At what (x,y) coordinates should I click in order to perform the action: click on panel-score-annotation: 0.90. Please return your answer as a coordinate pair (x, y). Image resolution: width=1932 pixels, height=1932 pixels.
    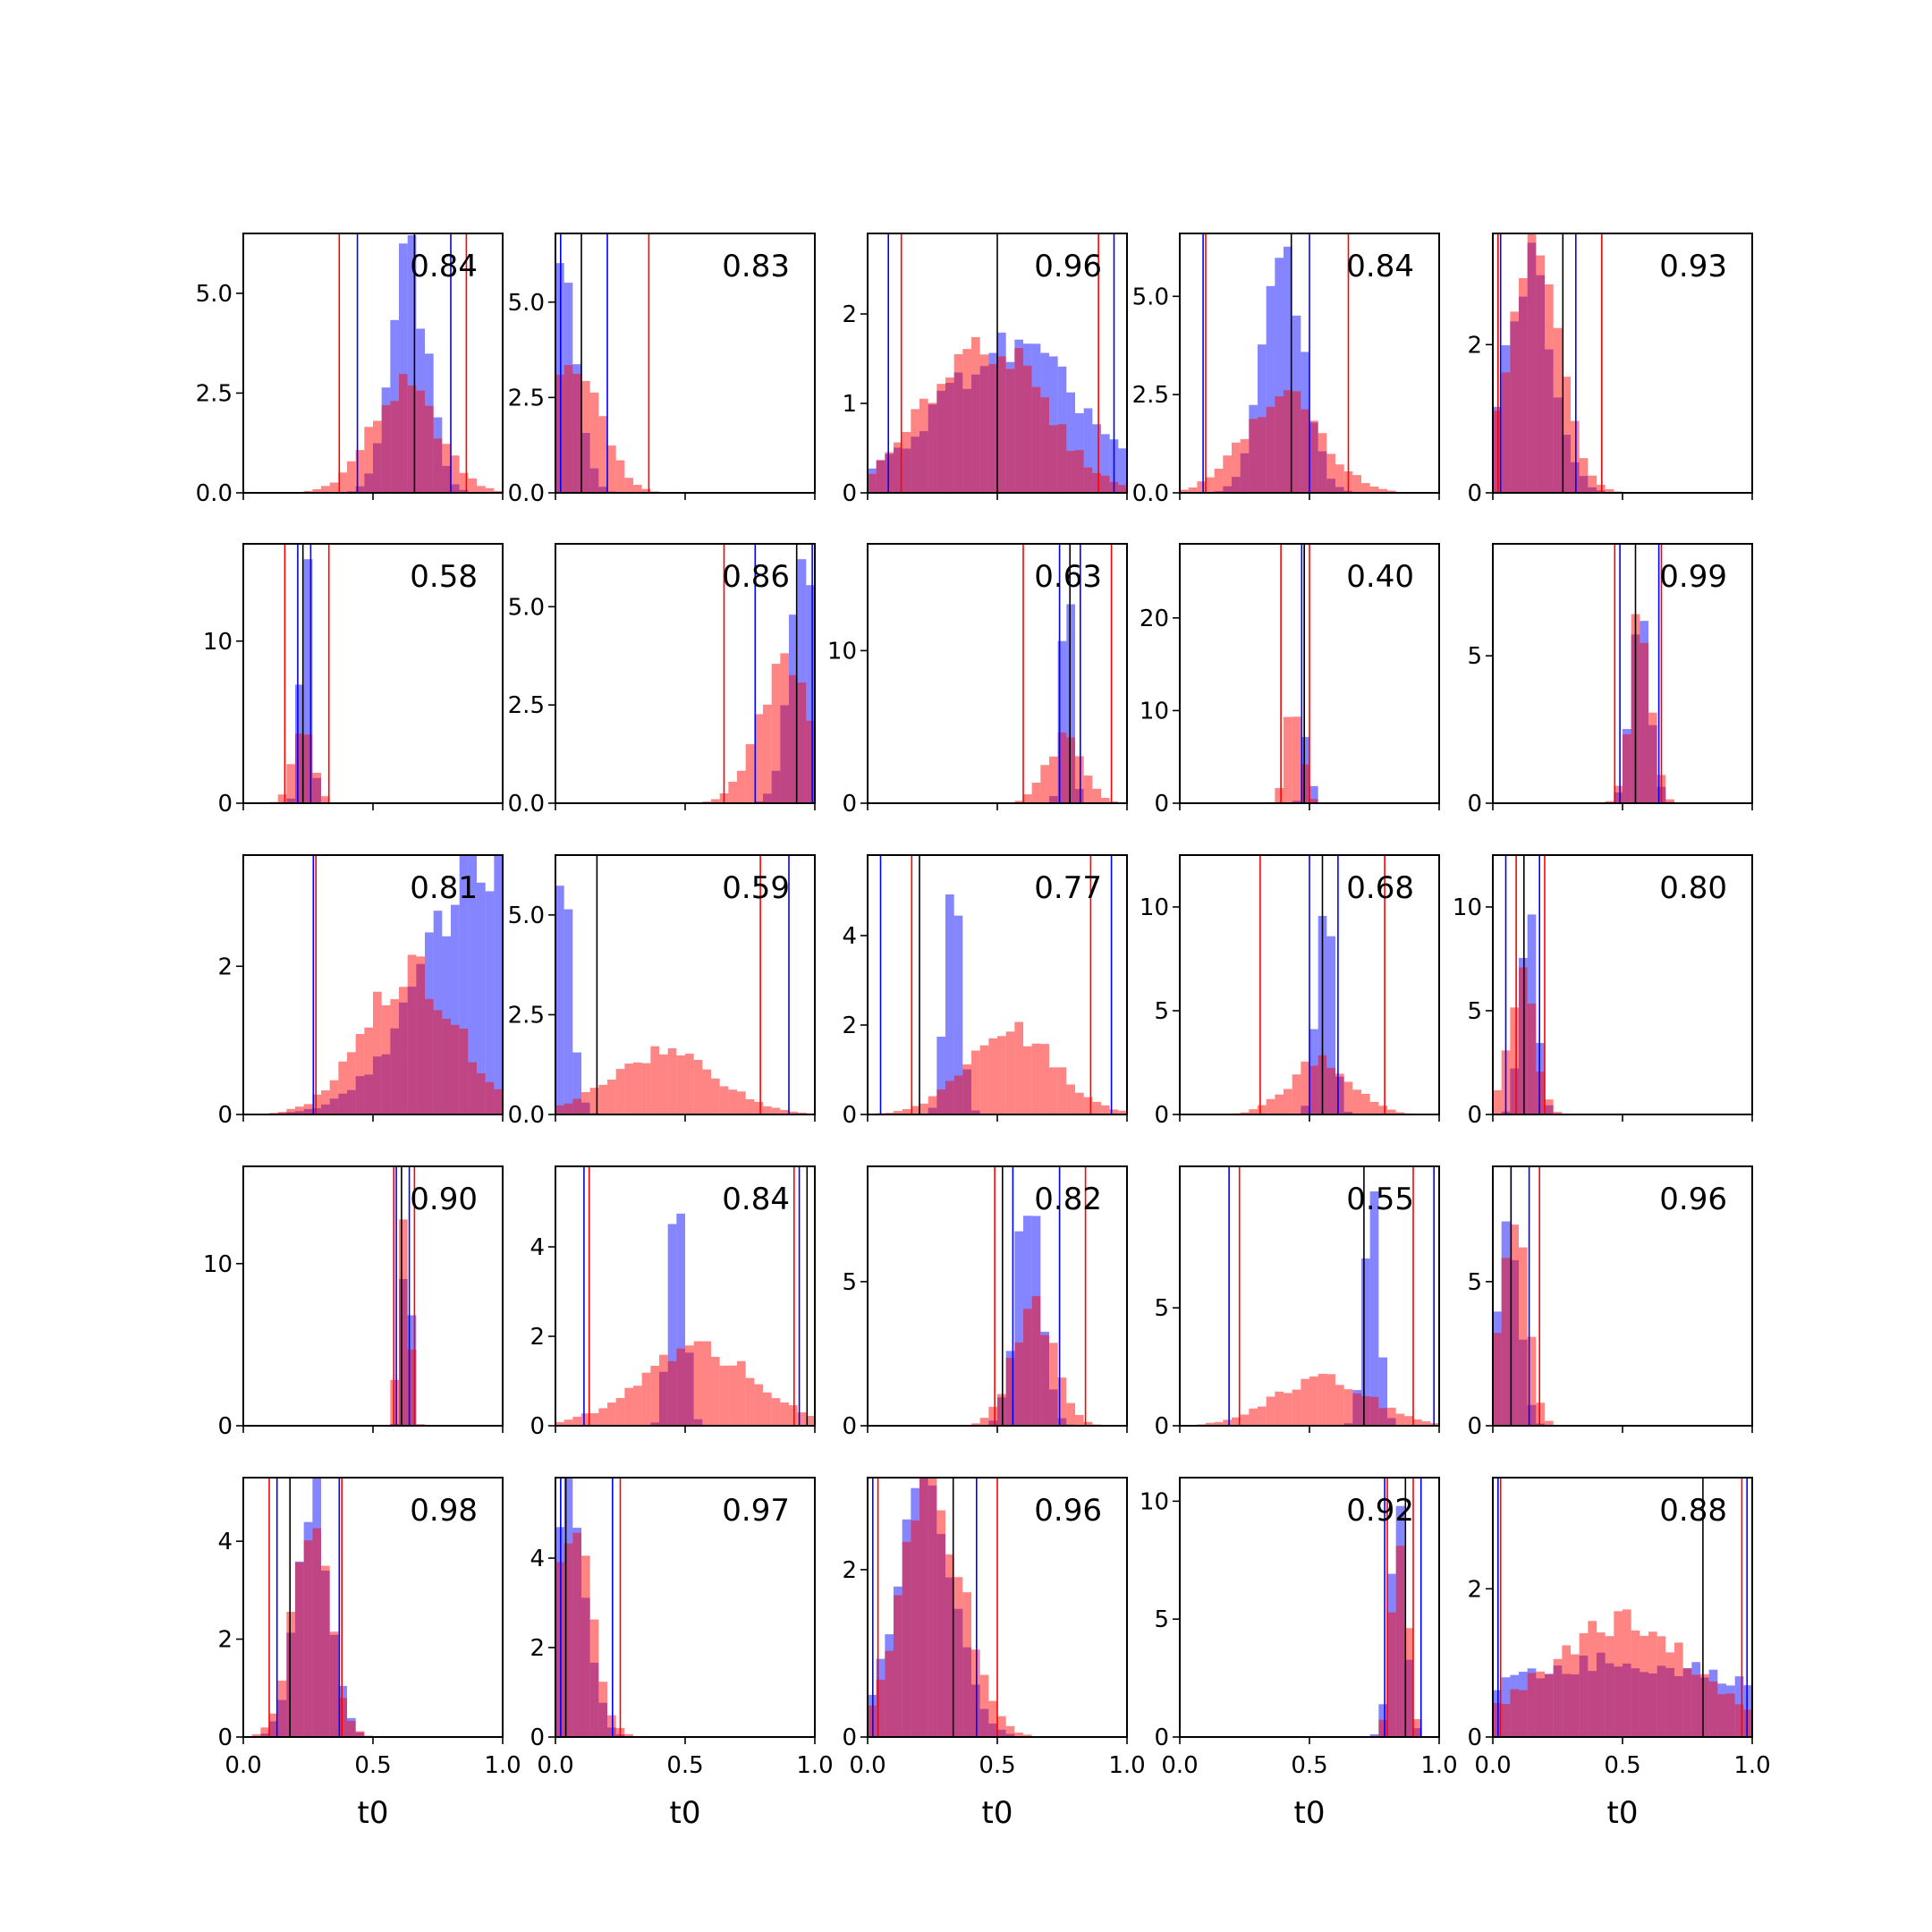
    Looking at the image, I should click on (444, 1199).